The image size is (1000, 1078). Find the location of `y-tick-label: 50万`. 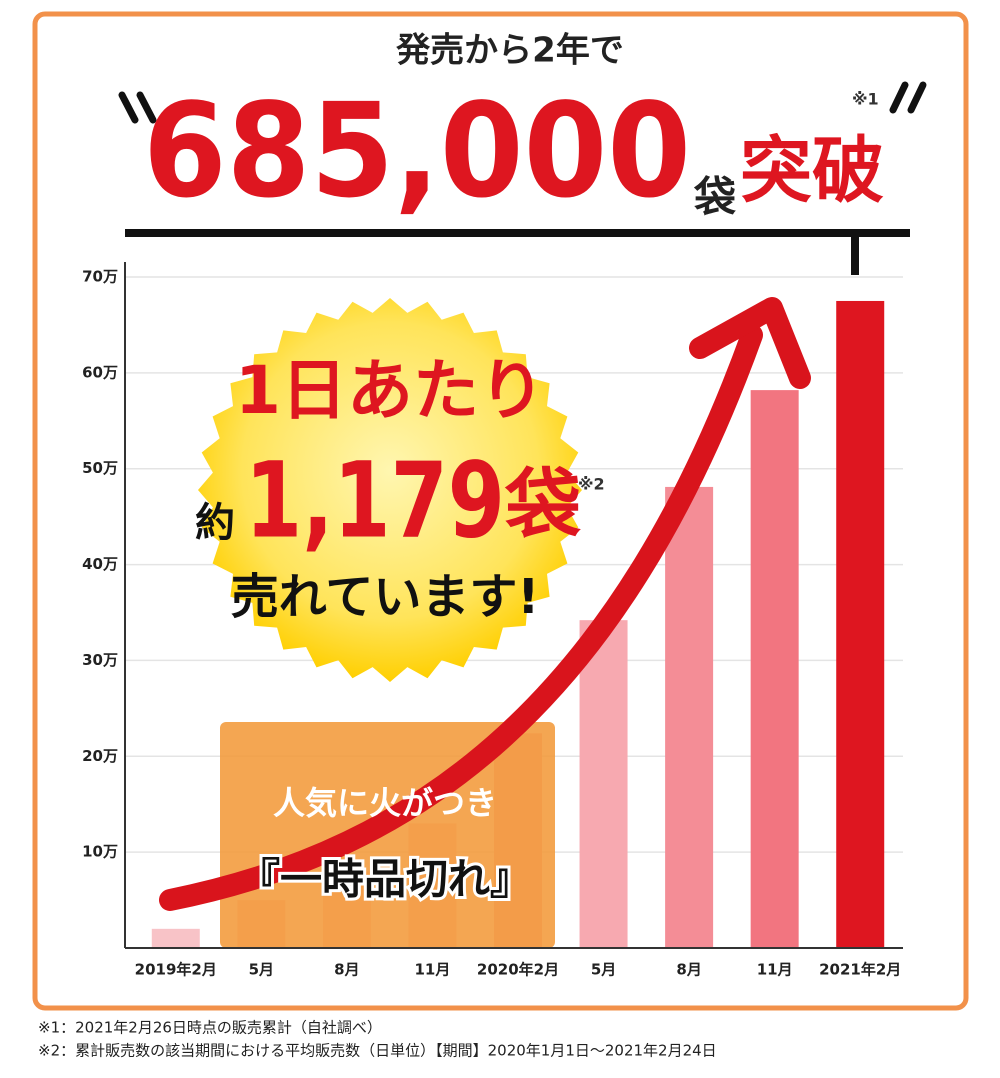

y-tick-label: 50万 is located at coordinates (100, 468).